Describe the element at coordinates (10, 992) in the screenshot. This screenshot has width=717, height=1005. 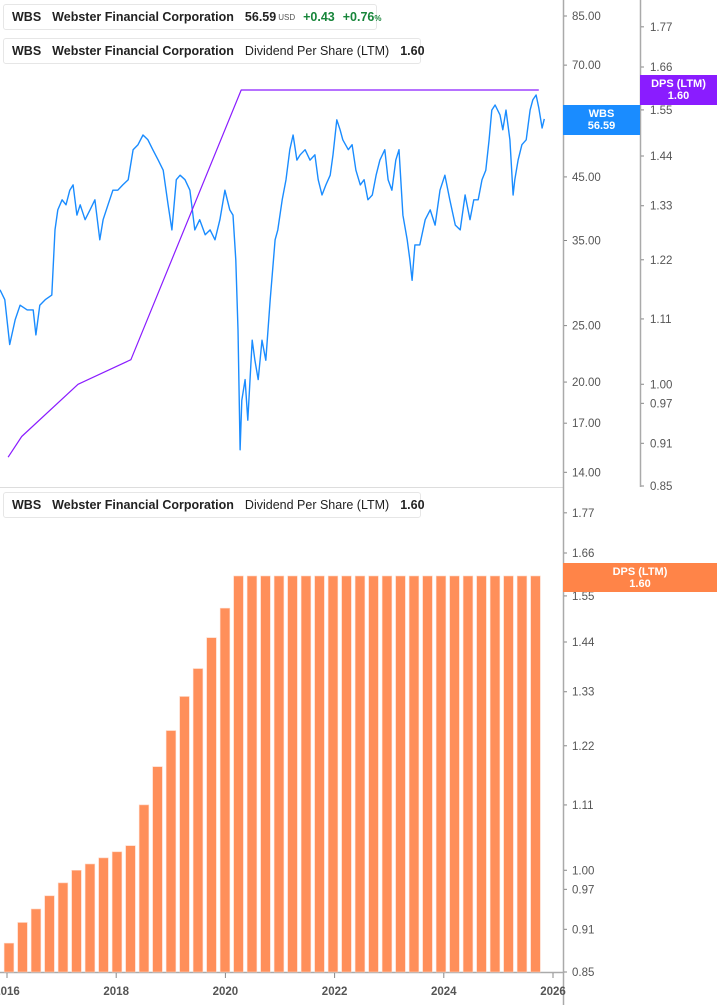
I see `x-tick-label: 2016` at that location.